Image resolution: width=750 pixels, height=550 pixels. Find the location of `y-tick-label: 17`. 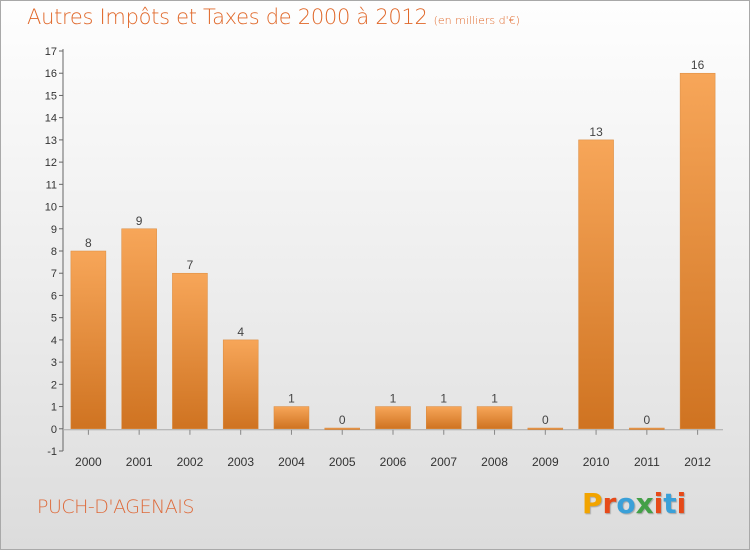

y-tick-label: 17 is located at coordinates (51, 52).